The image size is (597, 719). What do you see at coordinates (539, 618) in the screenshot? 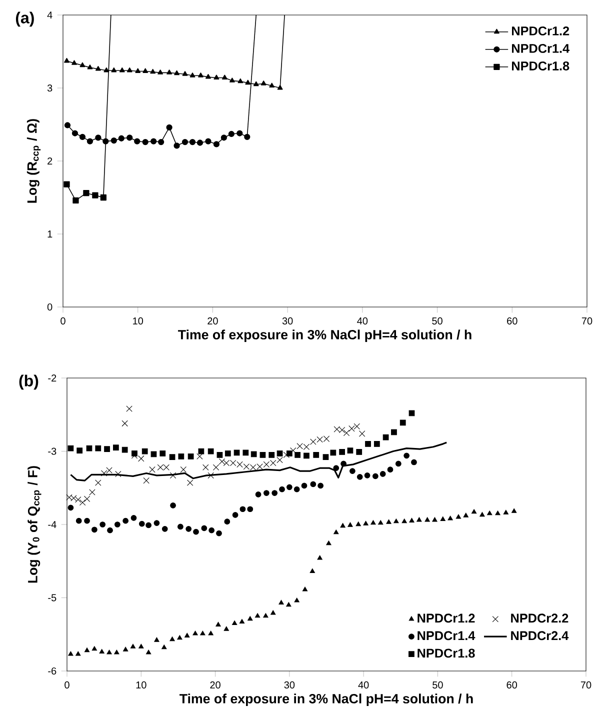
I see `legend-label: NPDCr2.2` at bounding box center [539, 618].